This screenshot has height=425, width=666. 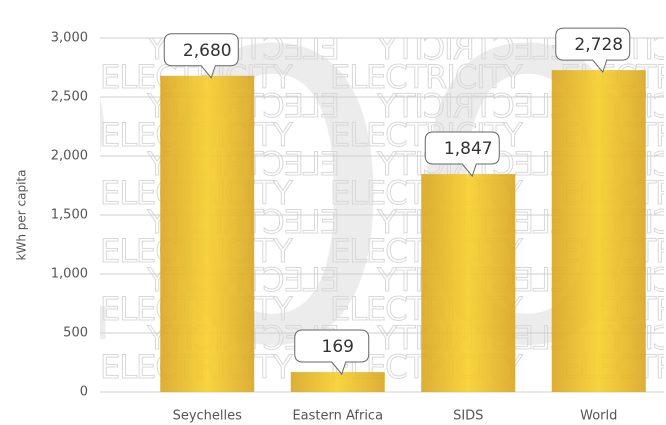 What do you see at coordinates (338, 347) in the screenshot?
I see `value-label: 169` at bounding box center [338, 347].